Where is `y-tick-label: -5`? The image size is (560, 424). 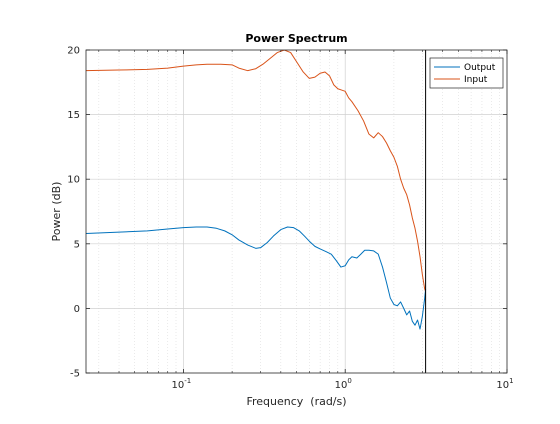 y-tick-label: -5 is located at coordinates (75, 374).